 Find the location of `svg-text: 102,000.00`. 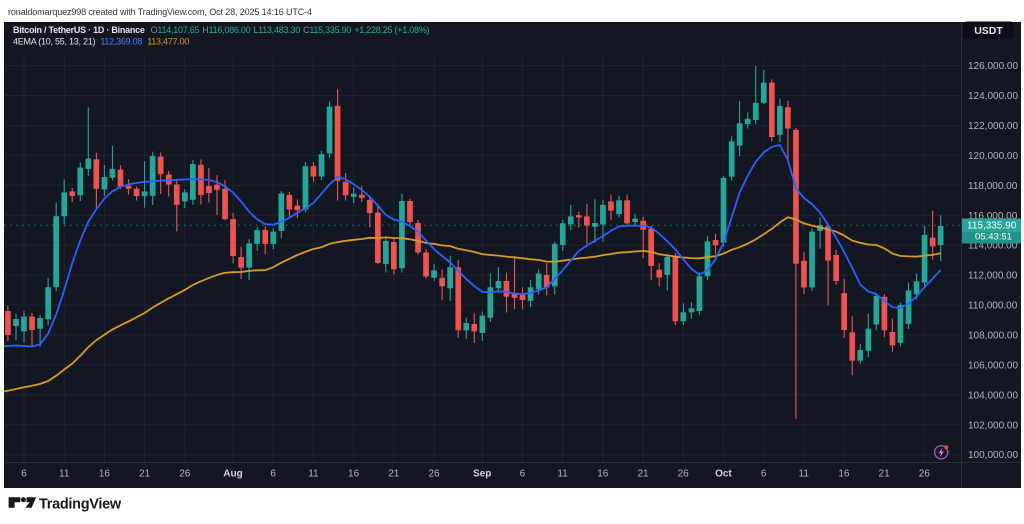

svg-text: 102,000.00 is located at coordinates (993, 425).